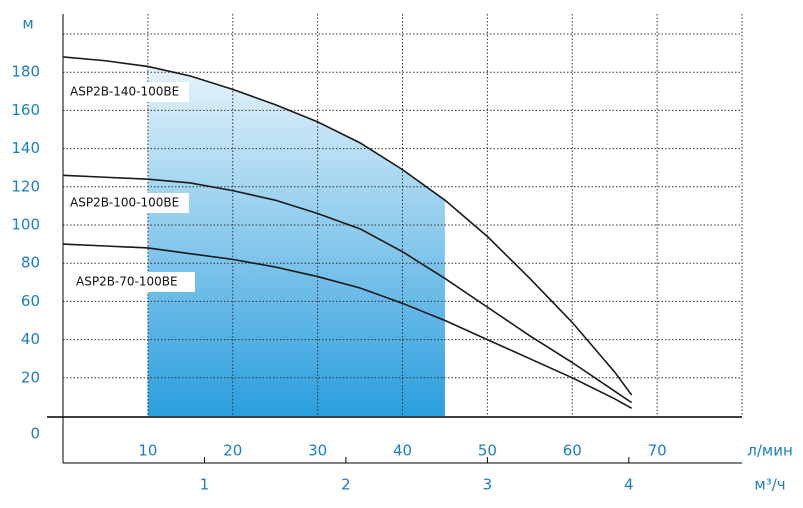  Describe the element at coordinates (25, 148) in the screenshot. I see `y-tick-label: 140` at that location.